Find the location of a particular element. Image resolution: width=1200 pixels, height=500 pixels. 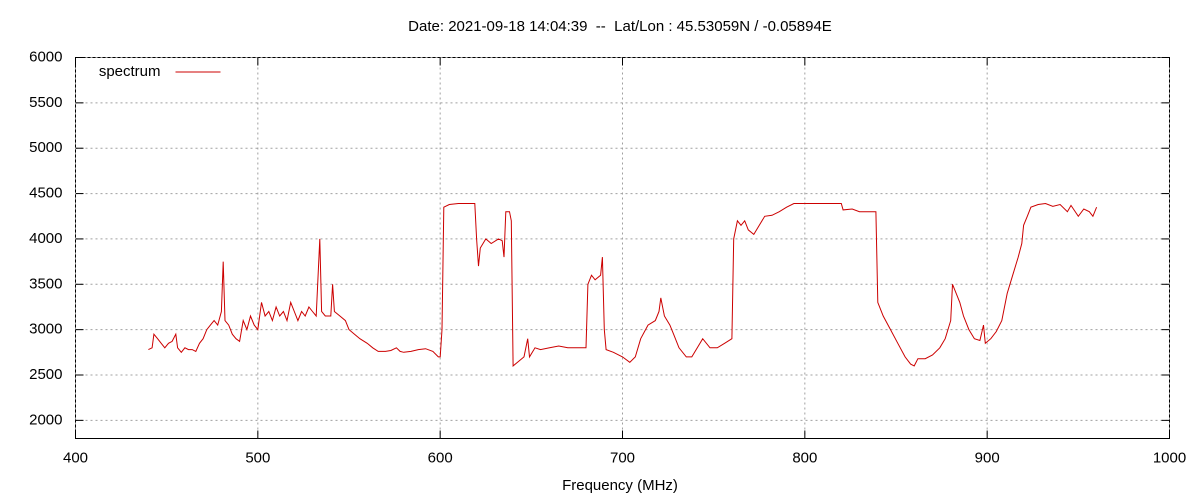

x-axis-label: Frequency (MHz) is located at coordinates (620, 485).